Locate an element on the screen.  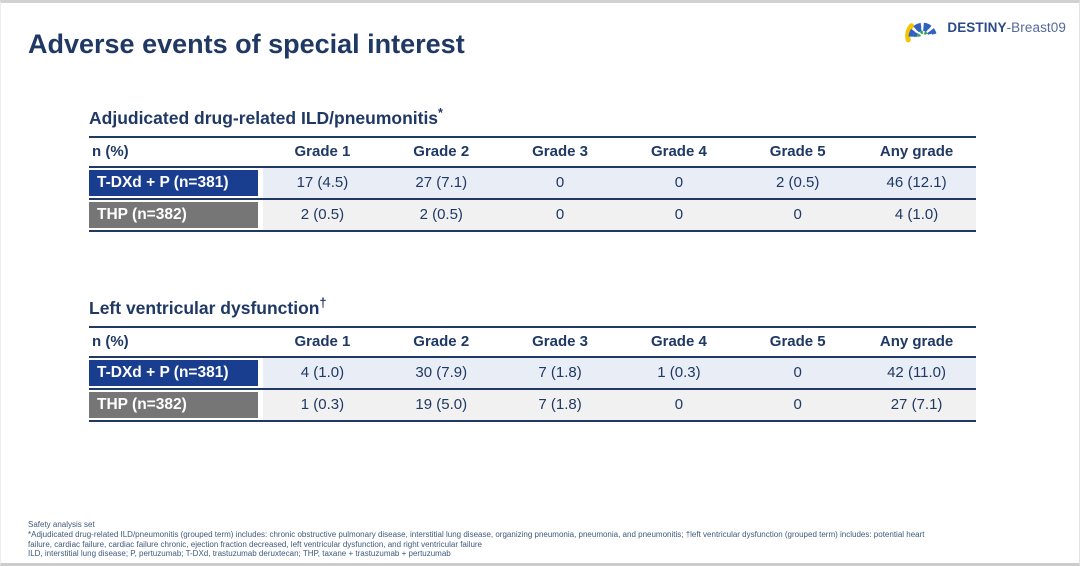
table-title-lvd-text: Left ventricular dysfunction is located at coordinates (204, 307).